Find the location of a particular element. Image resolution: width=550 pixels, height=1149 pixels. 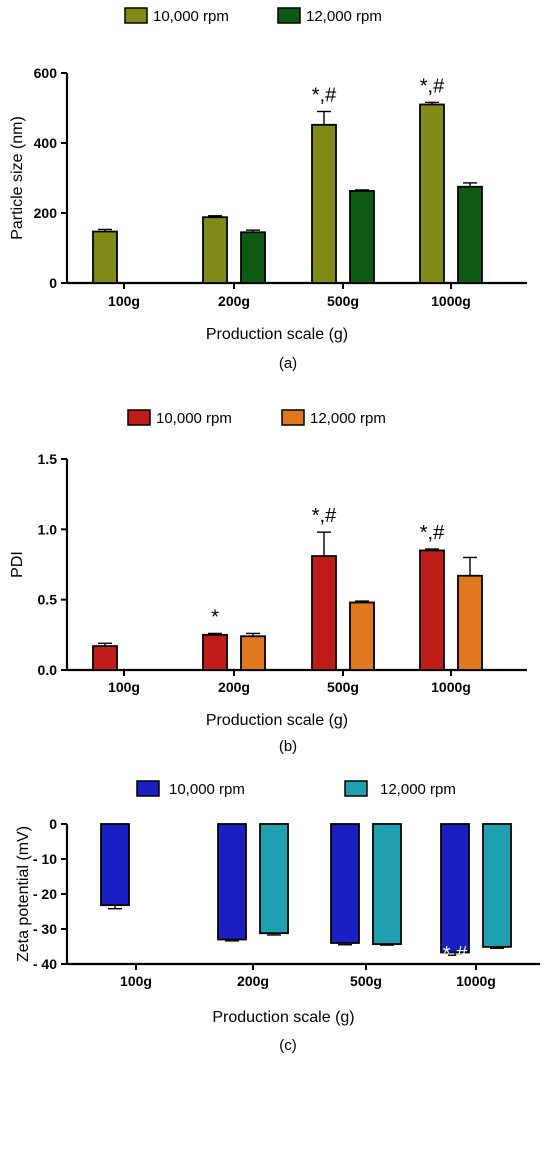

y-tick-label: - 20 is located at coordinates (45, 894).